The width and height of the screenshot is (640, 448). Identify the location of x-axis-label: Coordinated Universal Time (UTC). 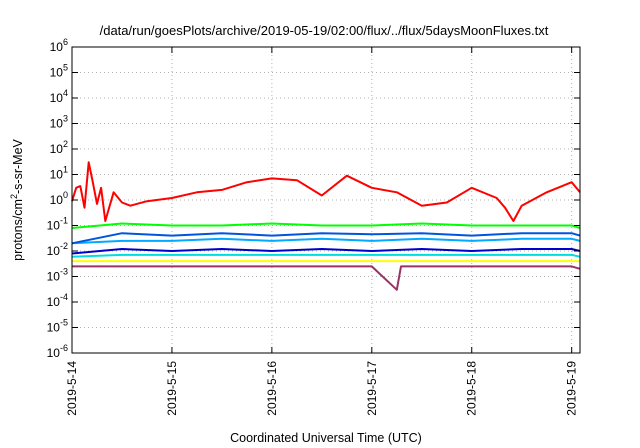
(326, 438).